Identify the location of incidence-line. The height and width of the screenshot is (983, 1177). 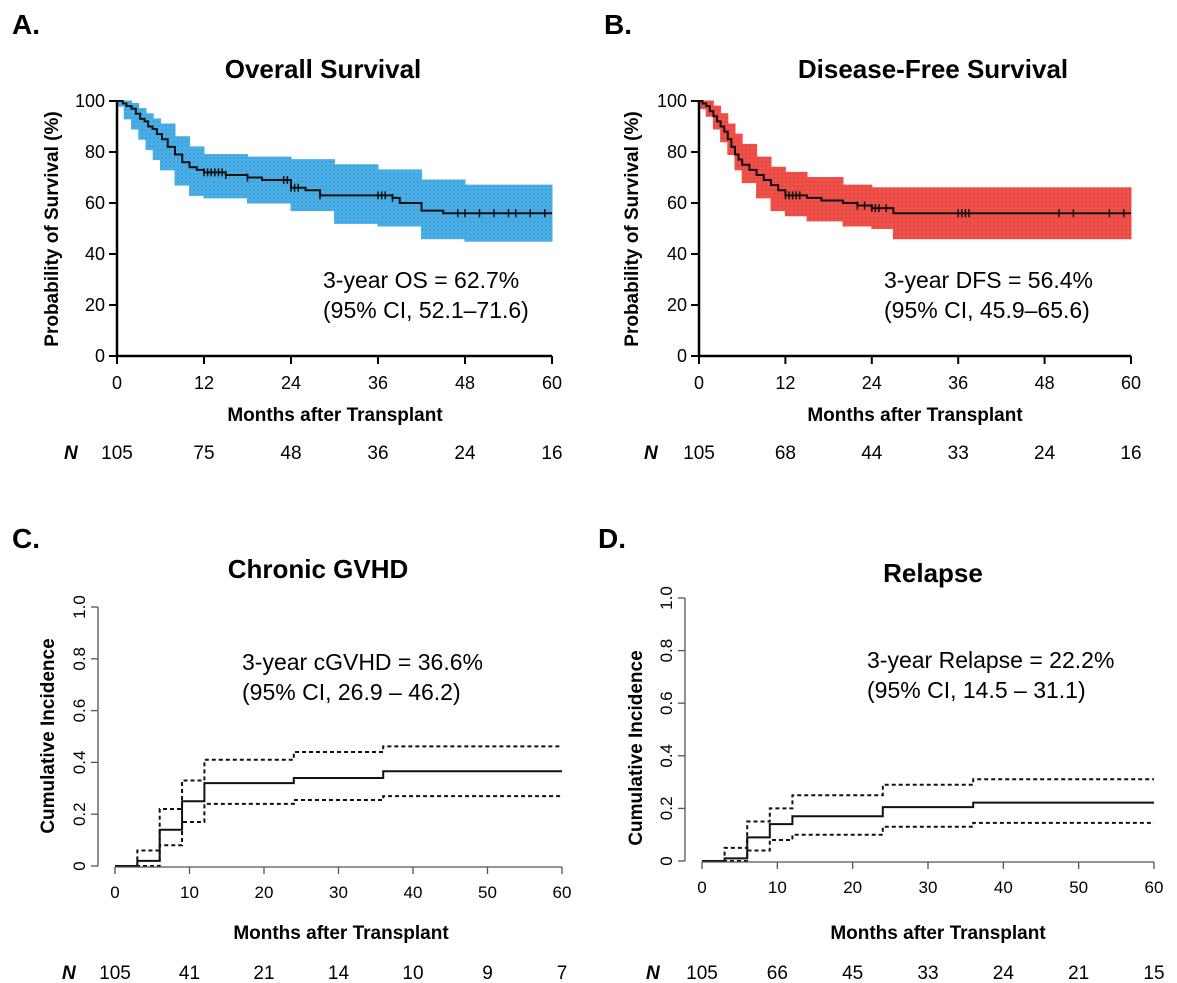
(338, 818).